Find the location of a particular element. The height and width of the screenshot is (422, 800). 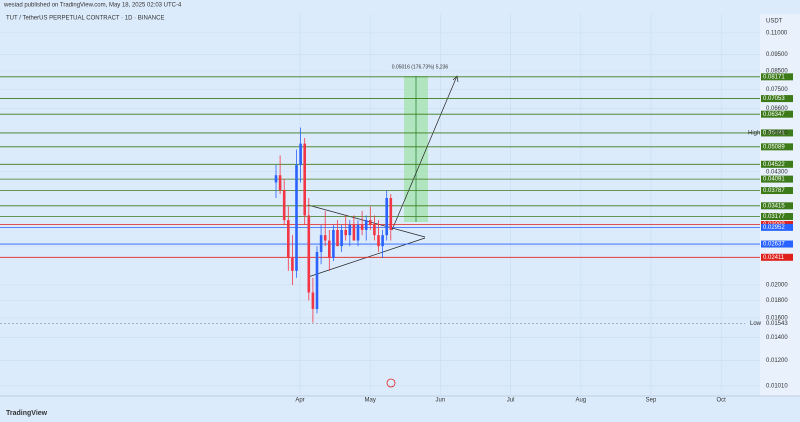

x-tick-label: Jul is located at coordinates (511, 401).